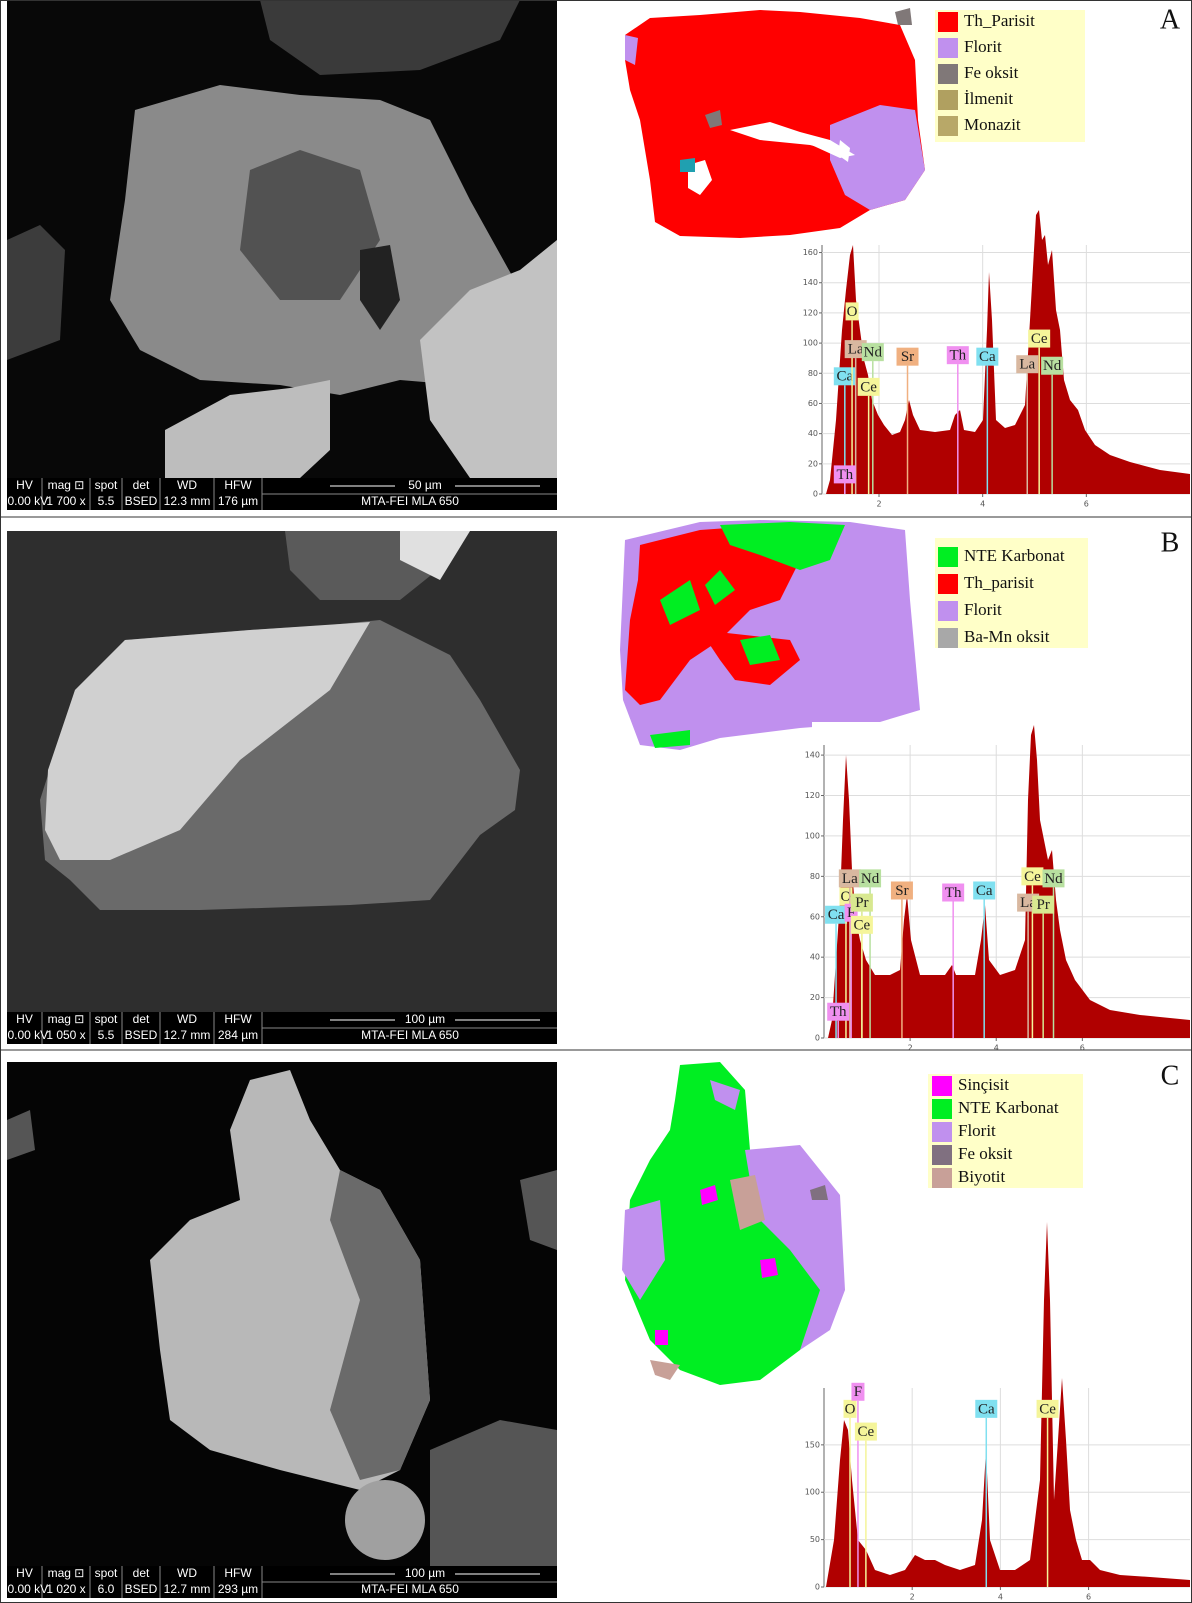 The height and width of the screenshot is (1603, 1192). What do you see at coordinates (187, 501) in the screenshot?
I see `info-value: 12.3 mm` at bounding box center [187, 501].